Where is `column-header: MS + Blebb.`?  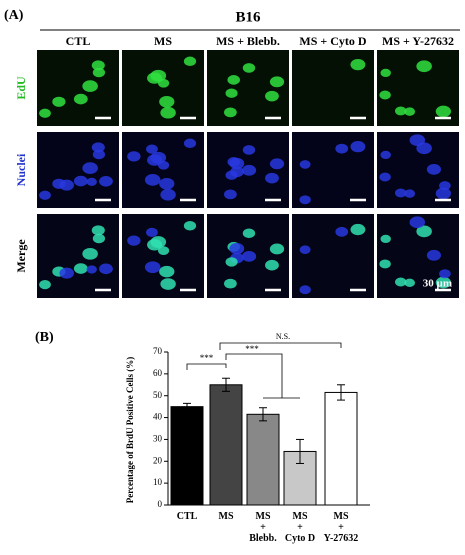
column-header: MS + Blebb. is located at coordinates (248, 41).